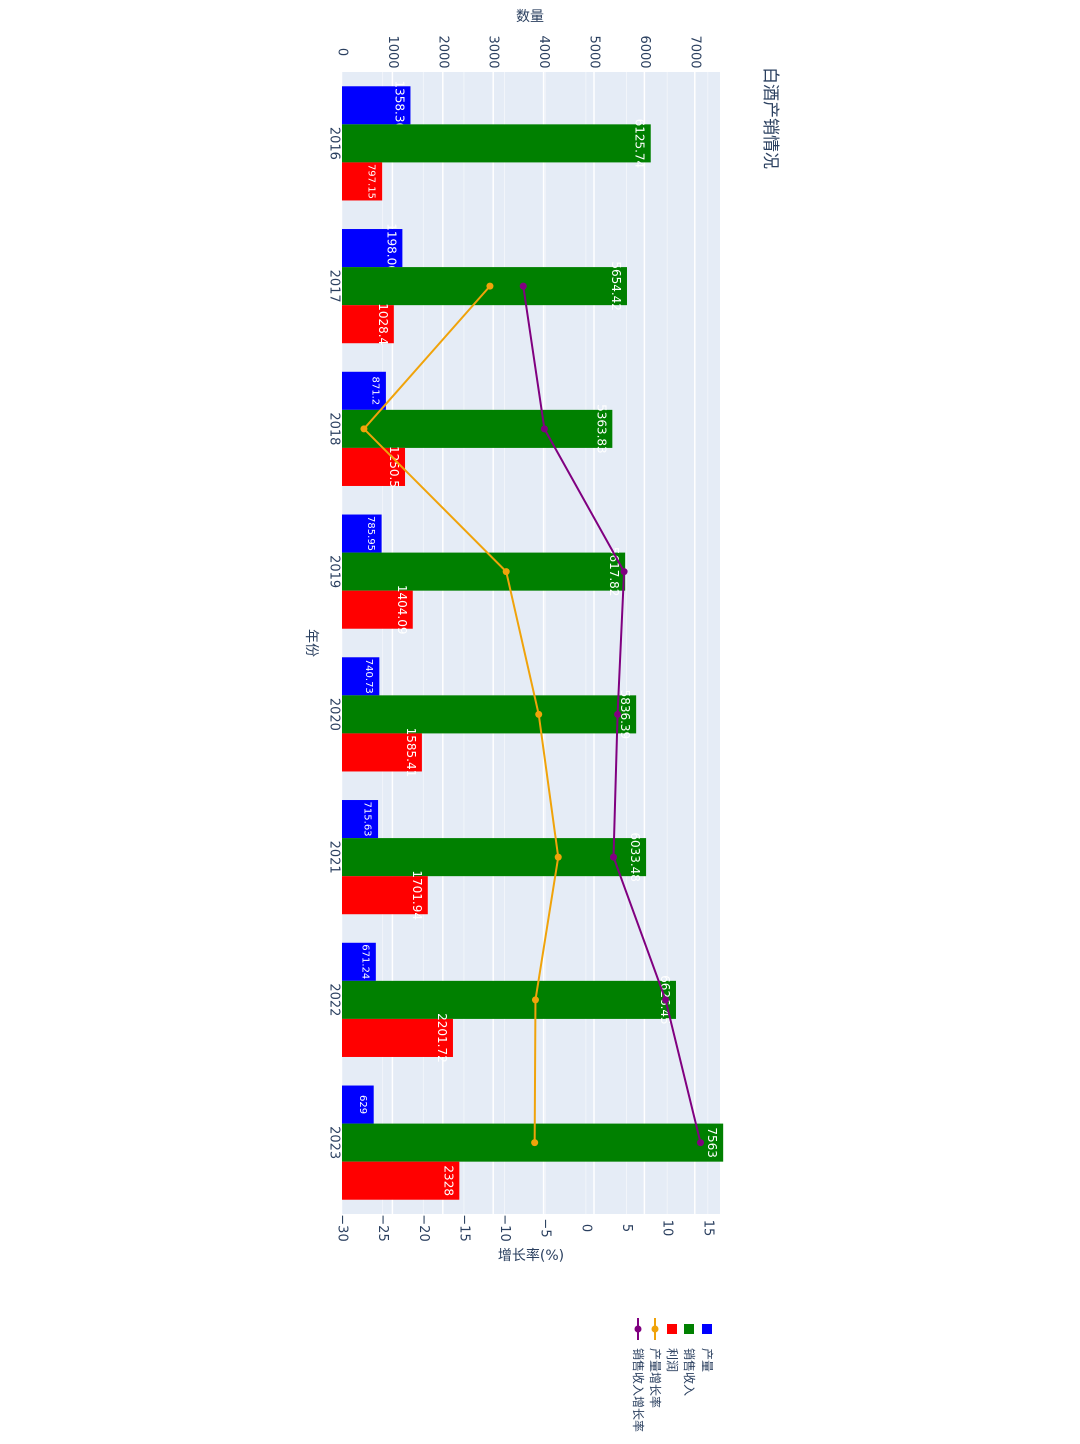 The height and width of the screenshot is (1444, 1080). I want to click on y-tick-label: 2000, so click(442, 51).